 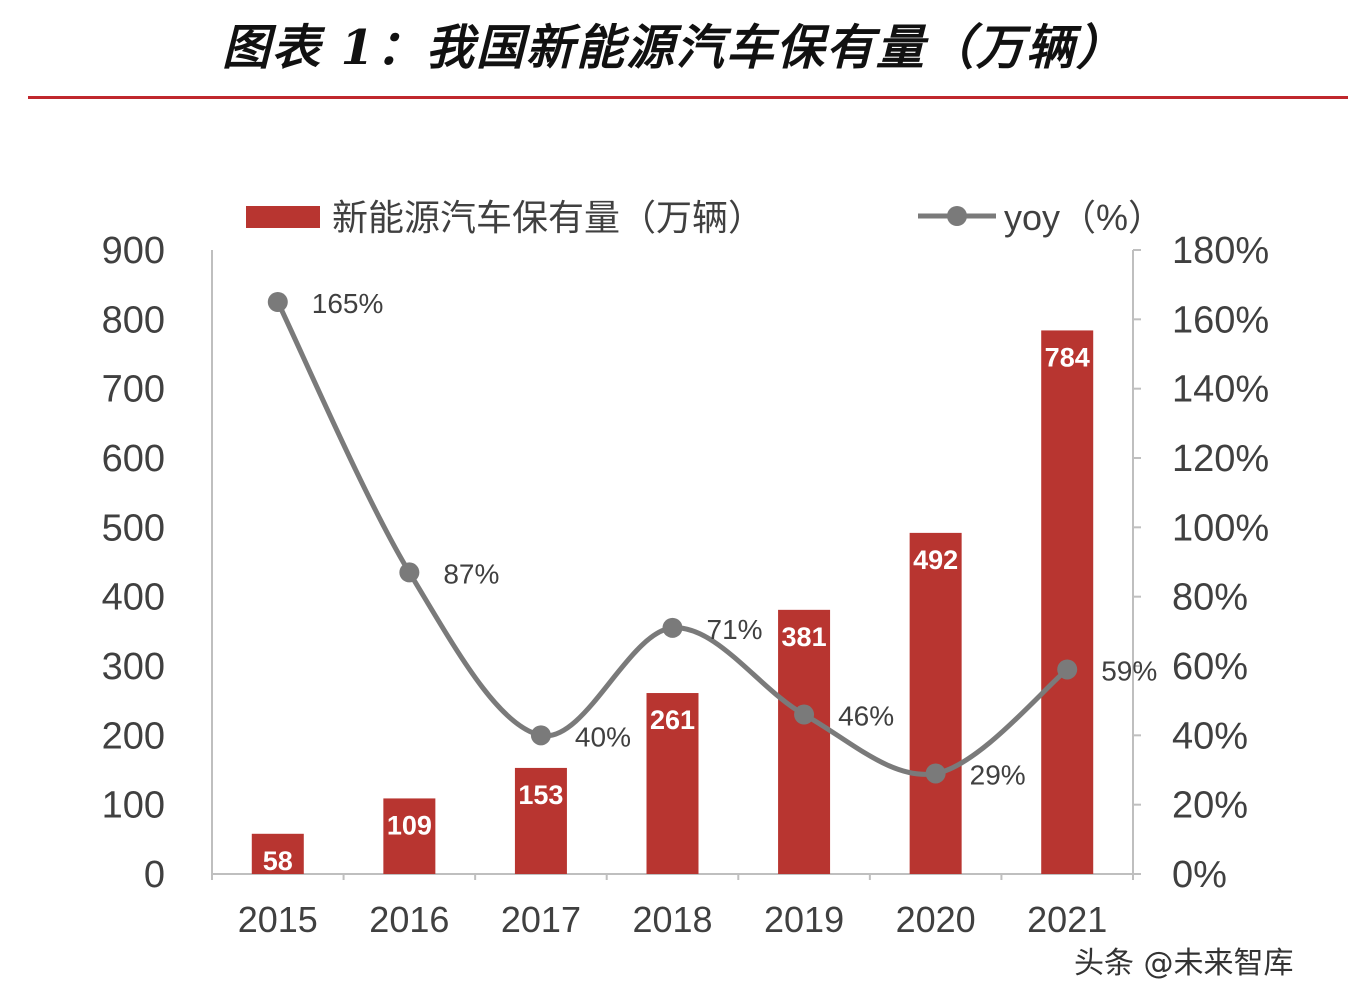 I want to click on y-left-tick-label: 400, so click(x=133, y=598).